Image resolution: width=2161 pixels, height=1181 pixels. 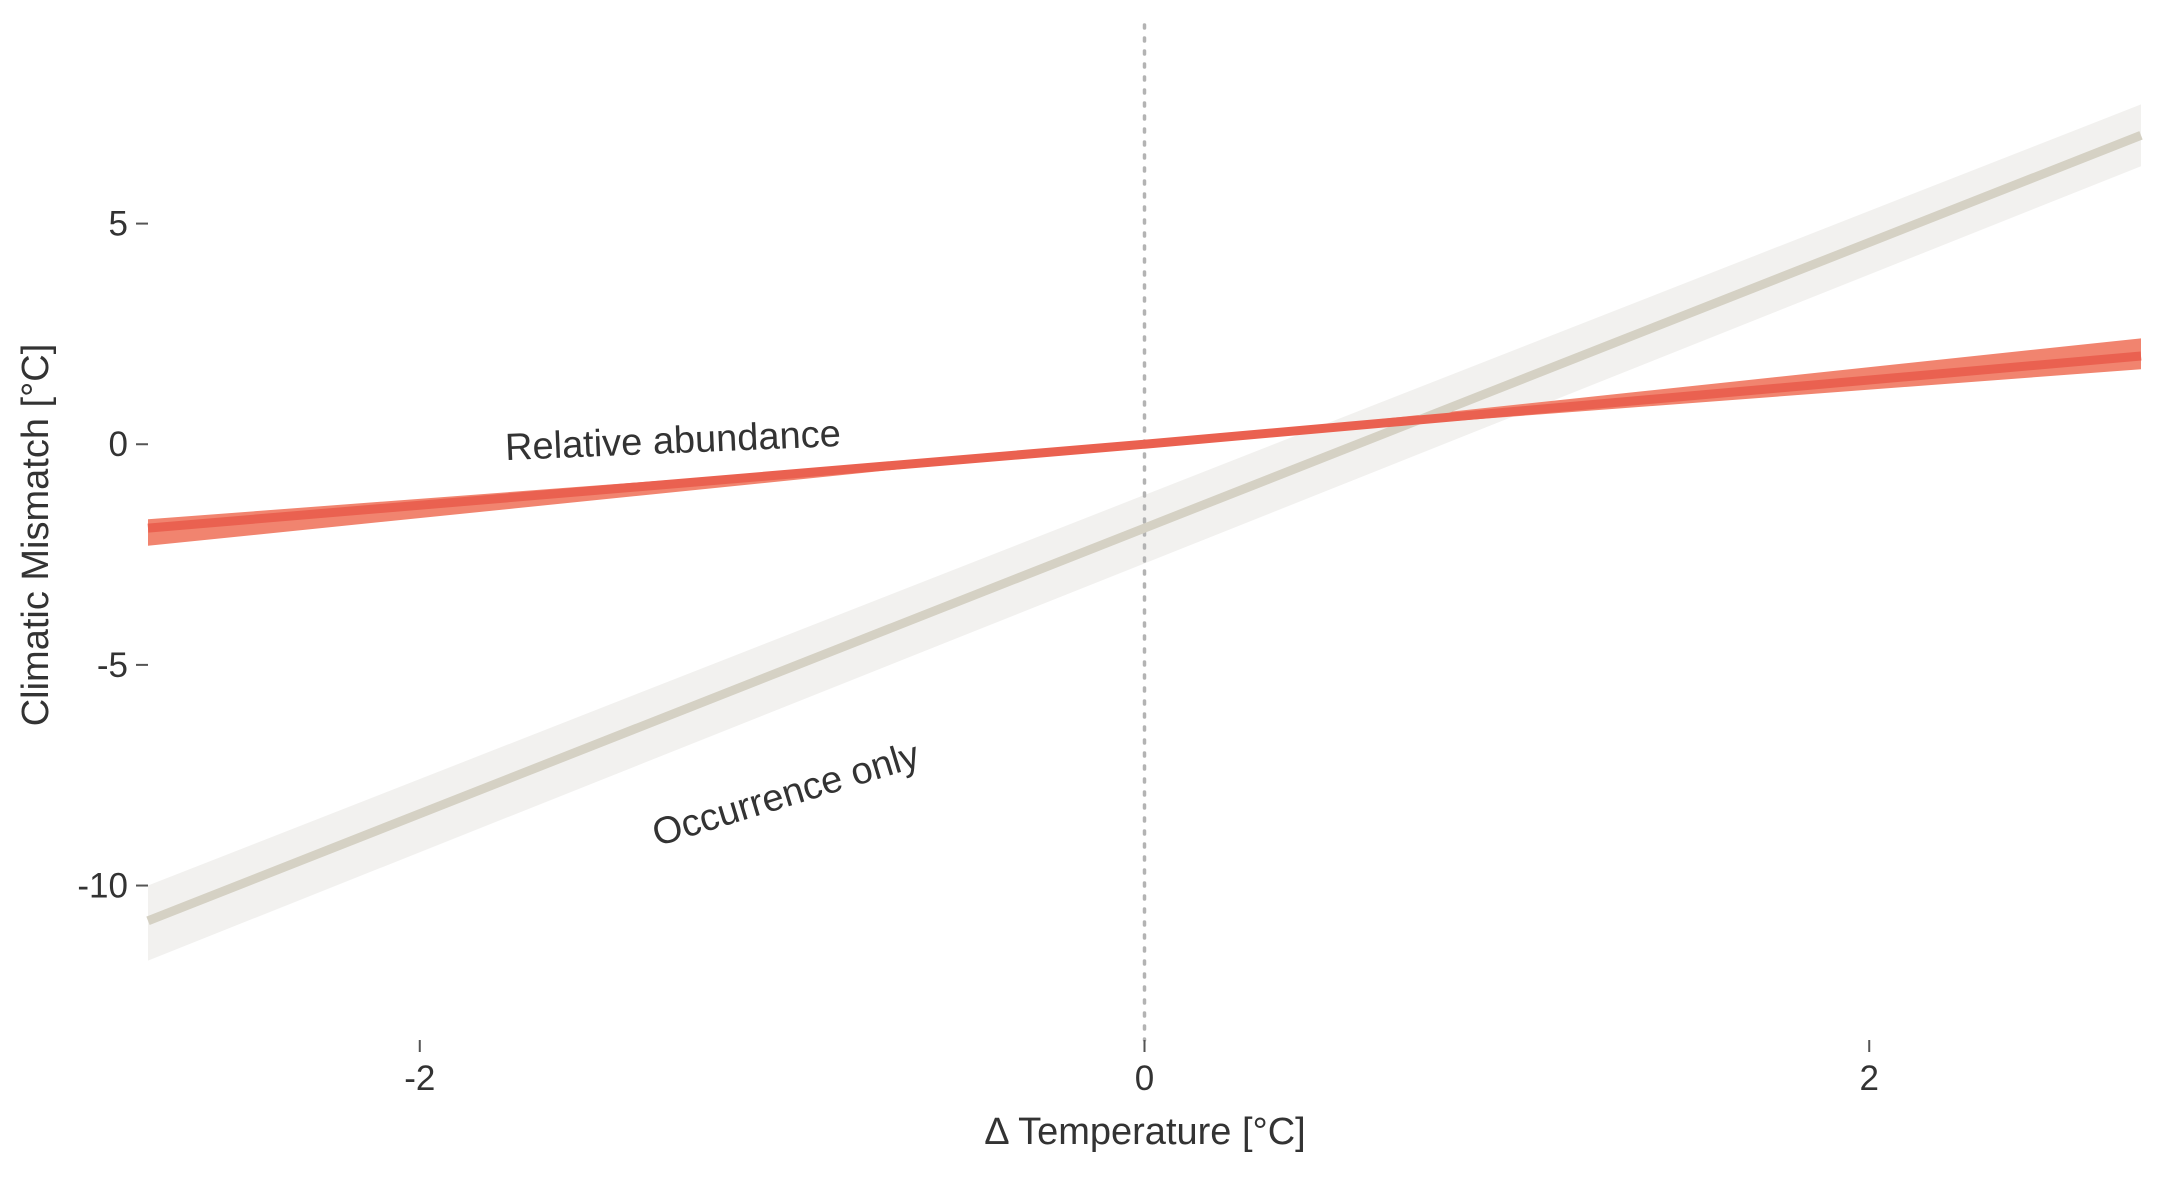 What do you see at coordinates (36, 535) in the screenshot?
I see `y-axis-title: Climatic Mismatch [°C]` at bounding box center [36, 535].